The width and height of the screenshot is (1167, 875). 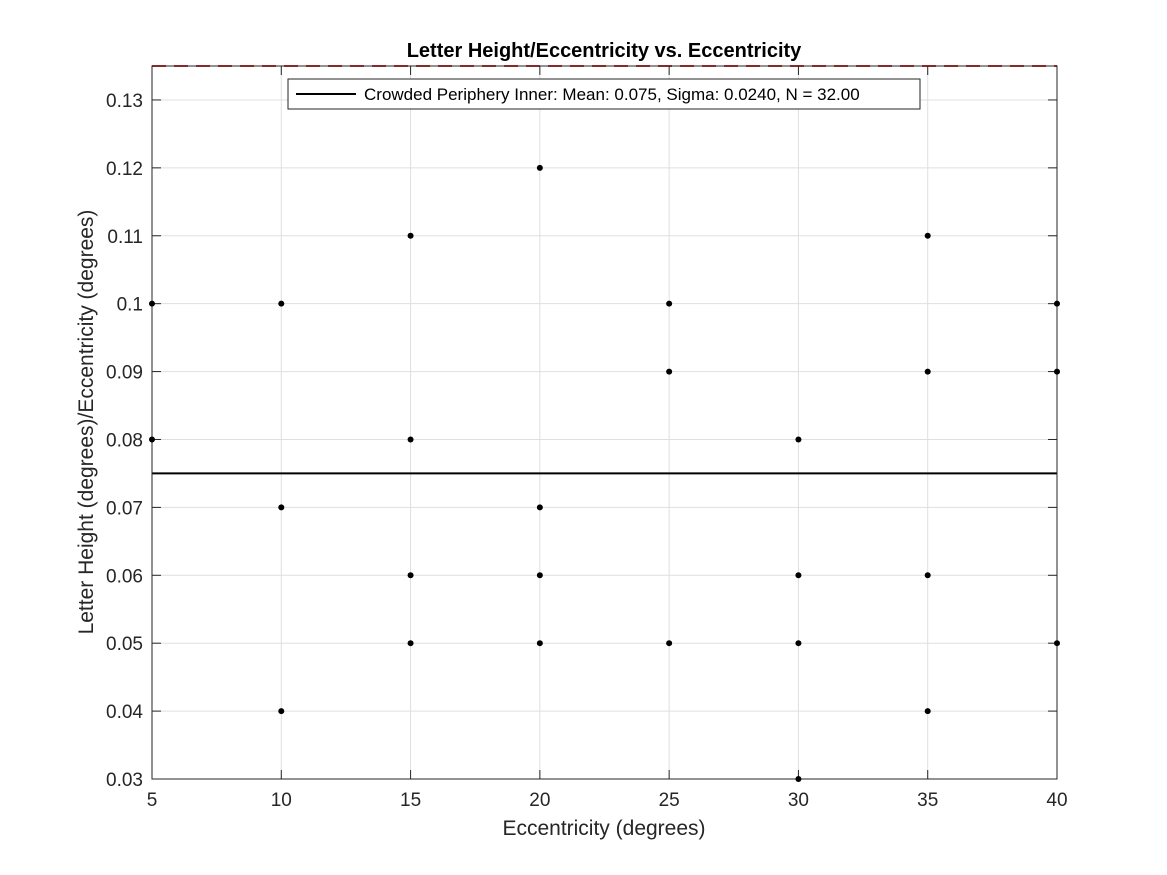 What do you see at coordinates (152, 800) in the screenshot?
I see `x-tick-label: 5` at bounding box center [152, 800].